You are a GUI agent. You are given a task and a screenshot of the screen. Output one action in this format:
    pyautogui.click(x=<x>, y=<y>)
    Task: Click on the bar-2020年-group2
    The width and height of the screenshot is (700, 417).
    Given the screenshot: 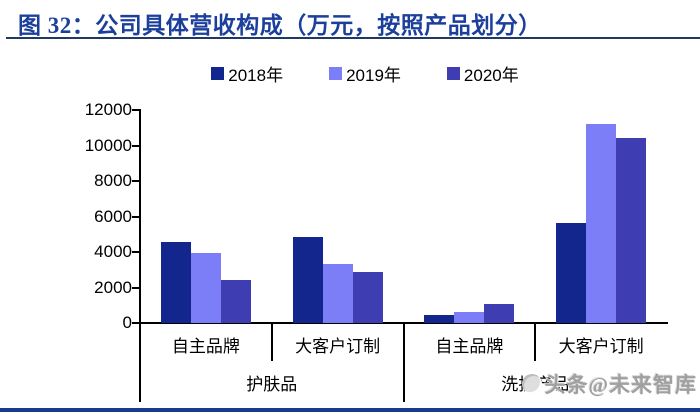 What is the action you would take?
    pyautogui.click(x=367, y=297)
    